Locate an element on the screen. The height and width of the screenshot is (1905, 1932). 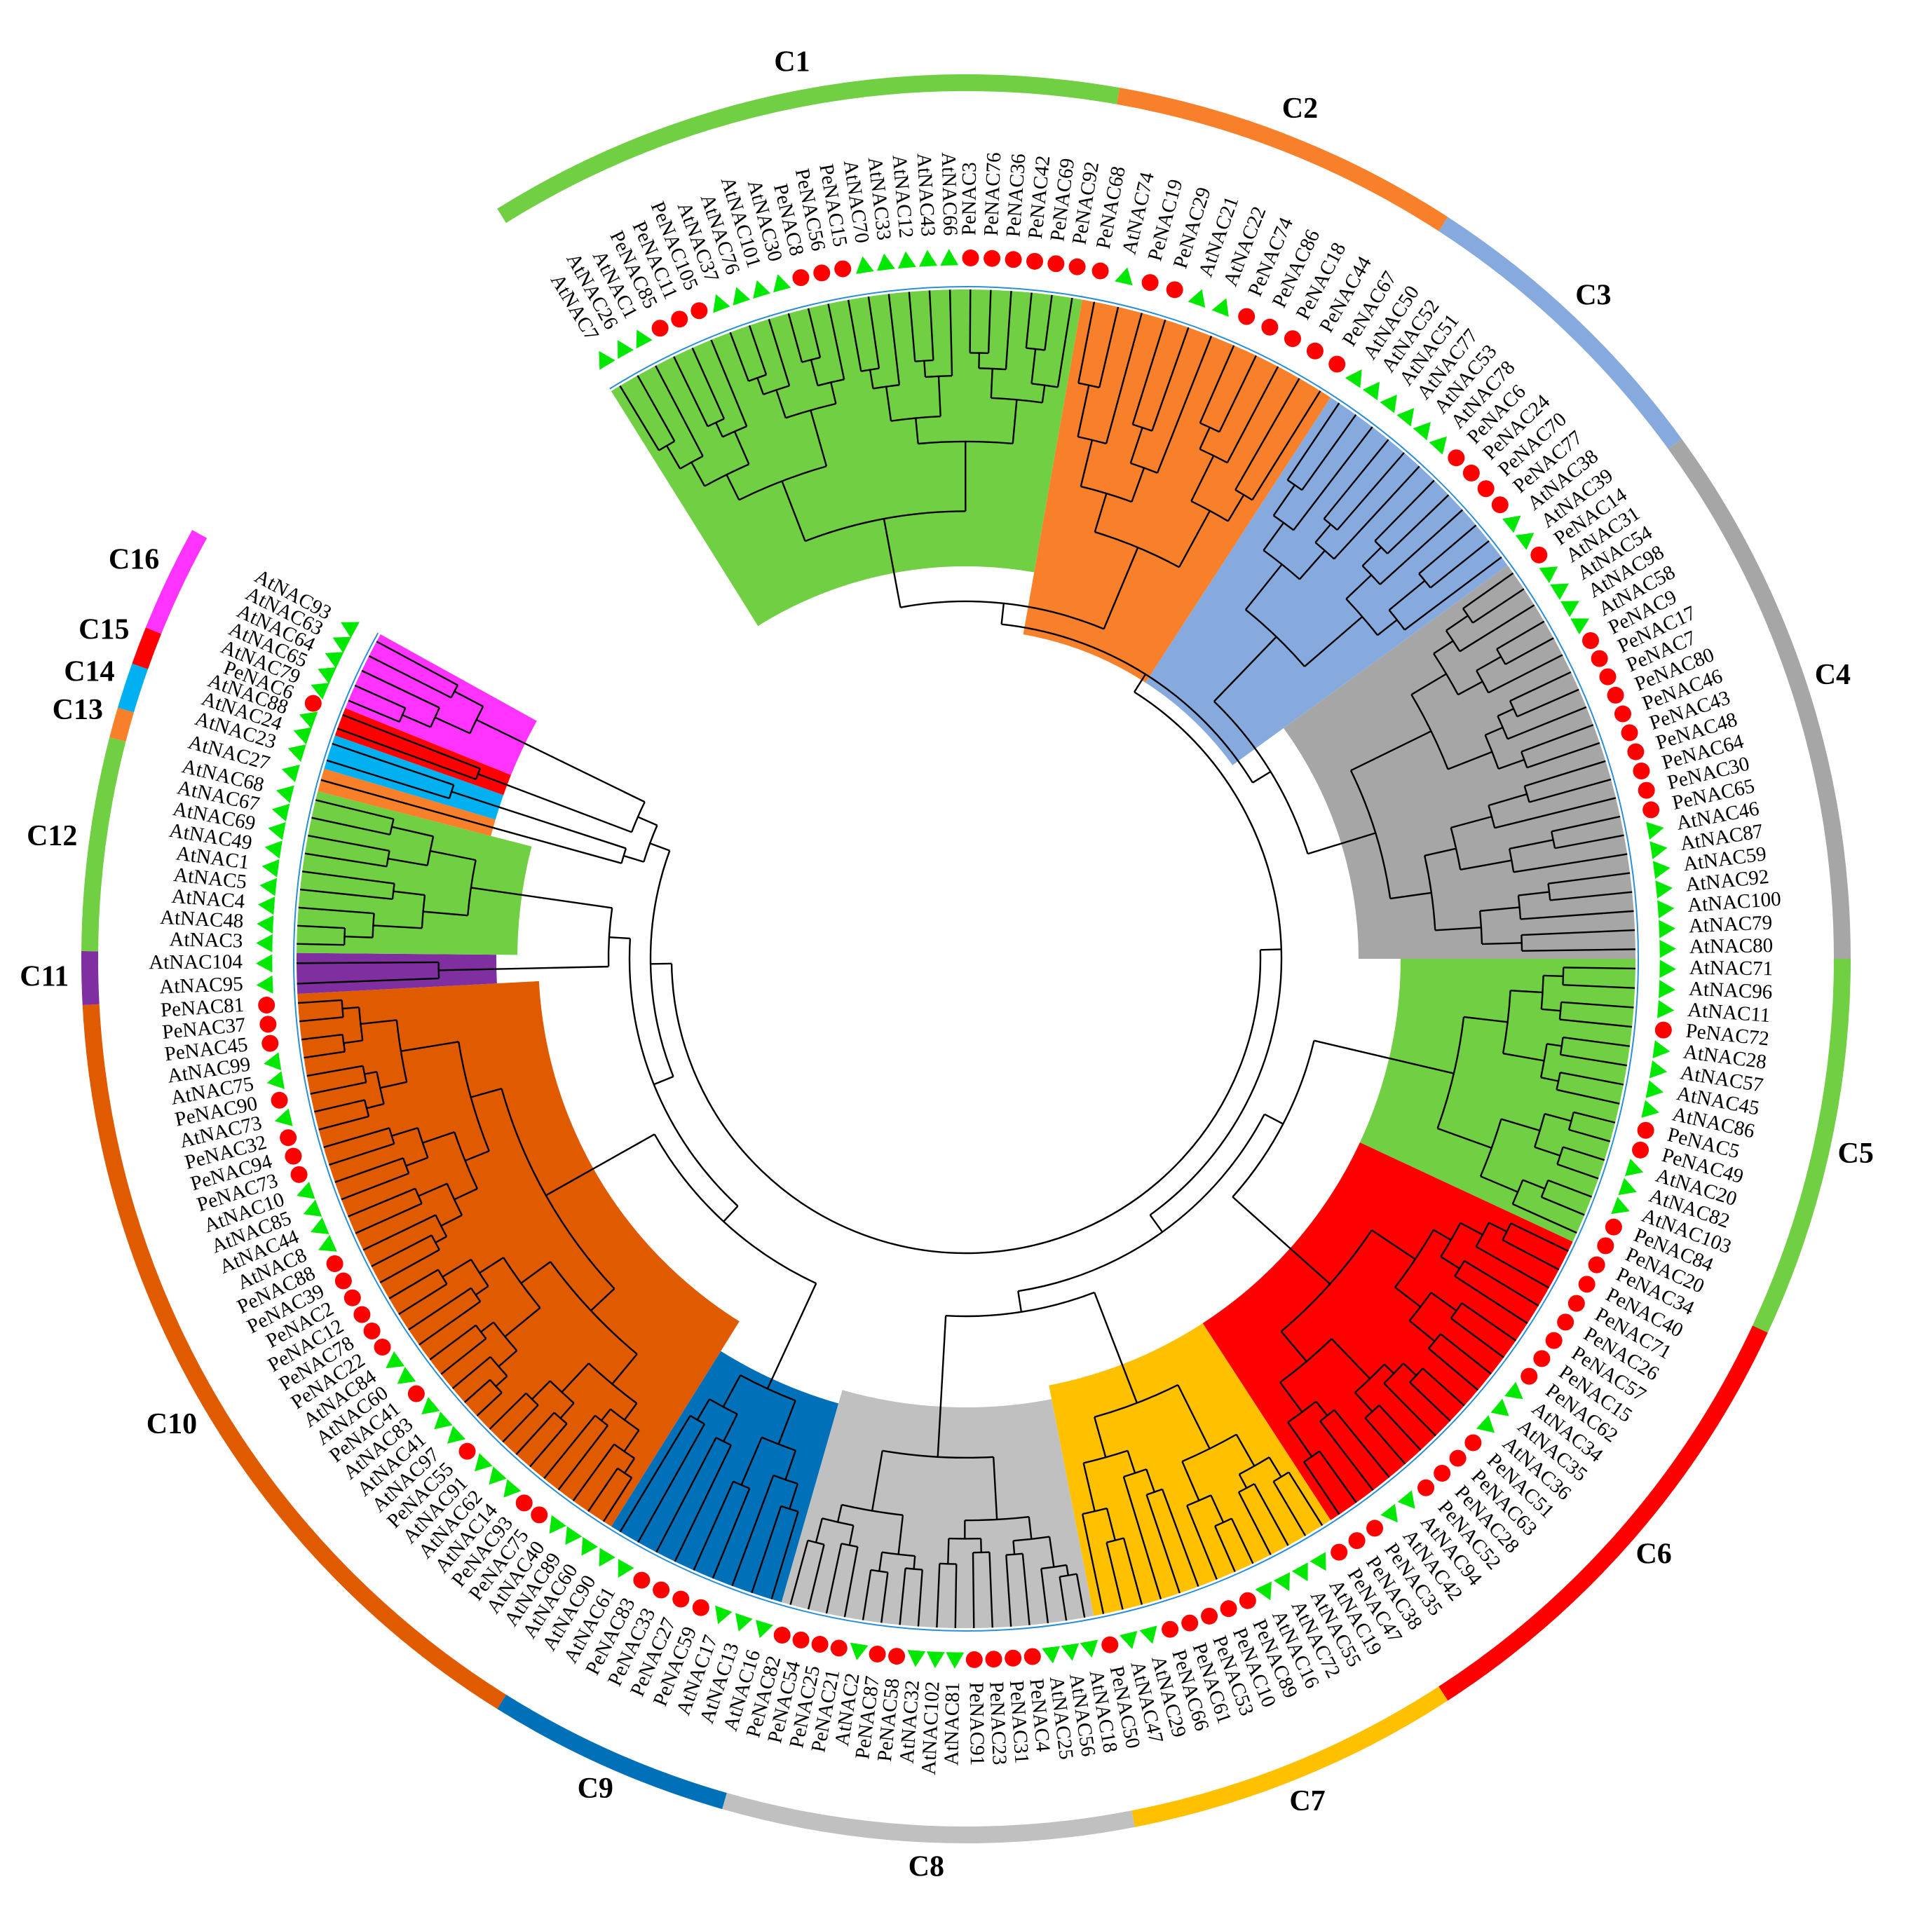
clade-c3-branch is located at coordinates (1329, 452).